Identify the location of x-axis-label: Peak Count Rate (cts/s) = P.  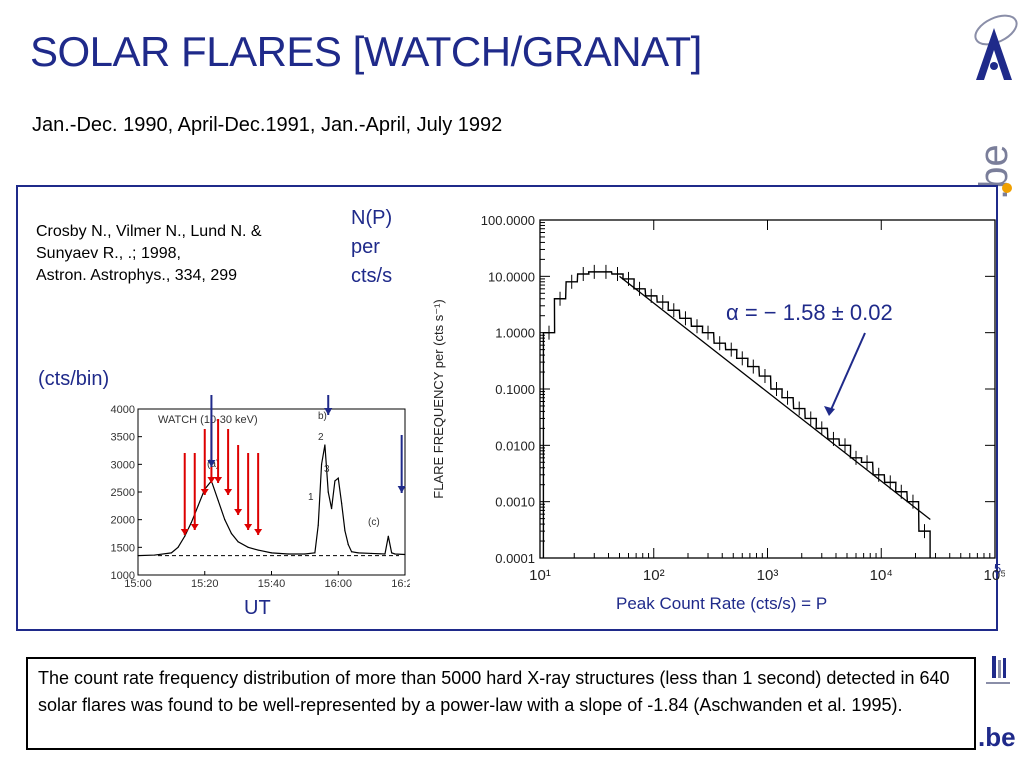
(722, 603).